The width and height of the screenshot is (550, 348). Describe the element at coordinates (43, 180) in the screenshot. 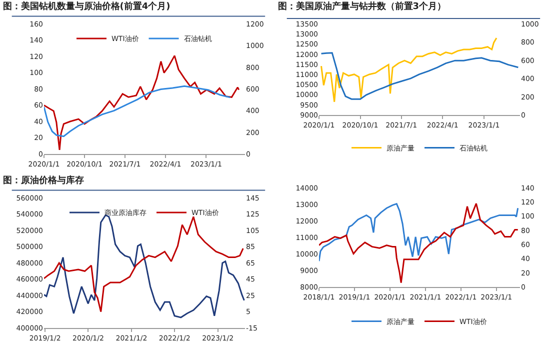

I see `chart-title: 图：原油价格与库存` at that location.